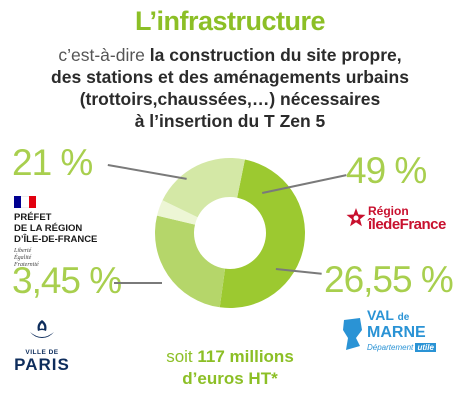 This screenshot has height=406, width=460. What do you see at coordinates (42, 329) in the screenshot?
I see `ship-icon` at bounding box center [42, 329].